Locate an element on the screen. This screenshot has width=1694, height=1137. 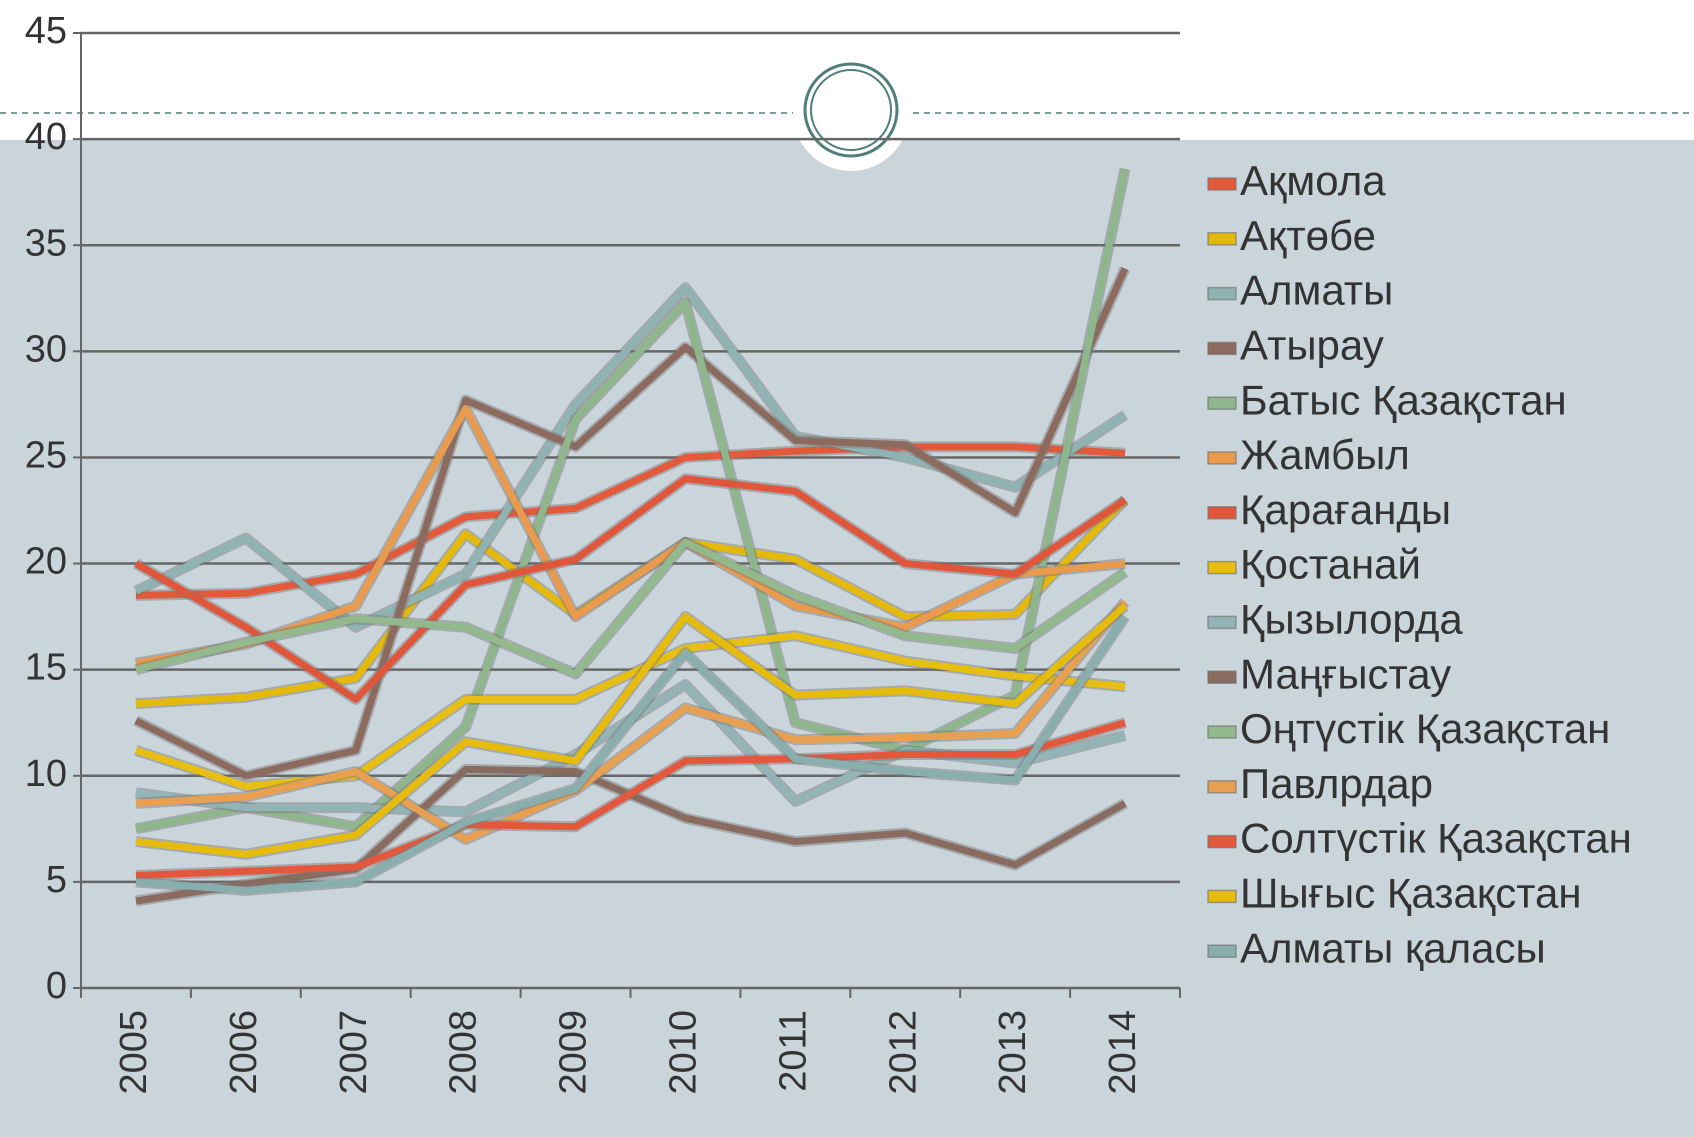
x-tick-label: 2006 is located at coordinates (244, 1052).